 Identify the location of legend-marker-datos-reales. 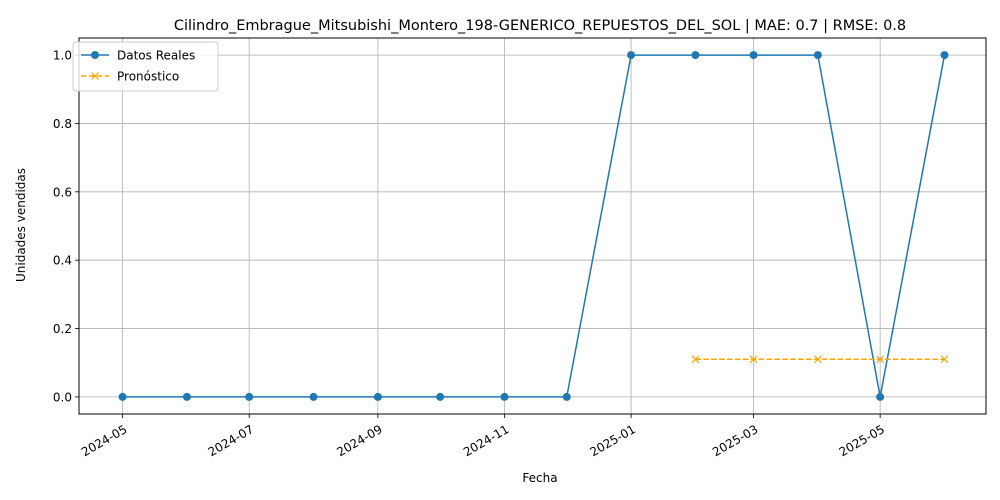
(95, 55).